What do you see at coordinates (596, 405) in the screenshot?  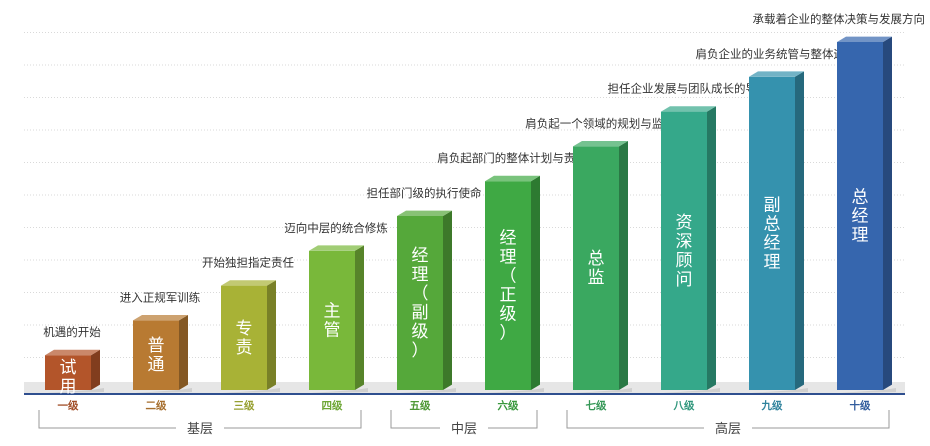 I see `level-label: 七级` at bounding box center [596, 405].